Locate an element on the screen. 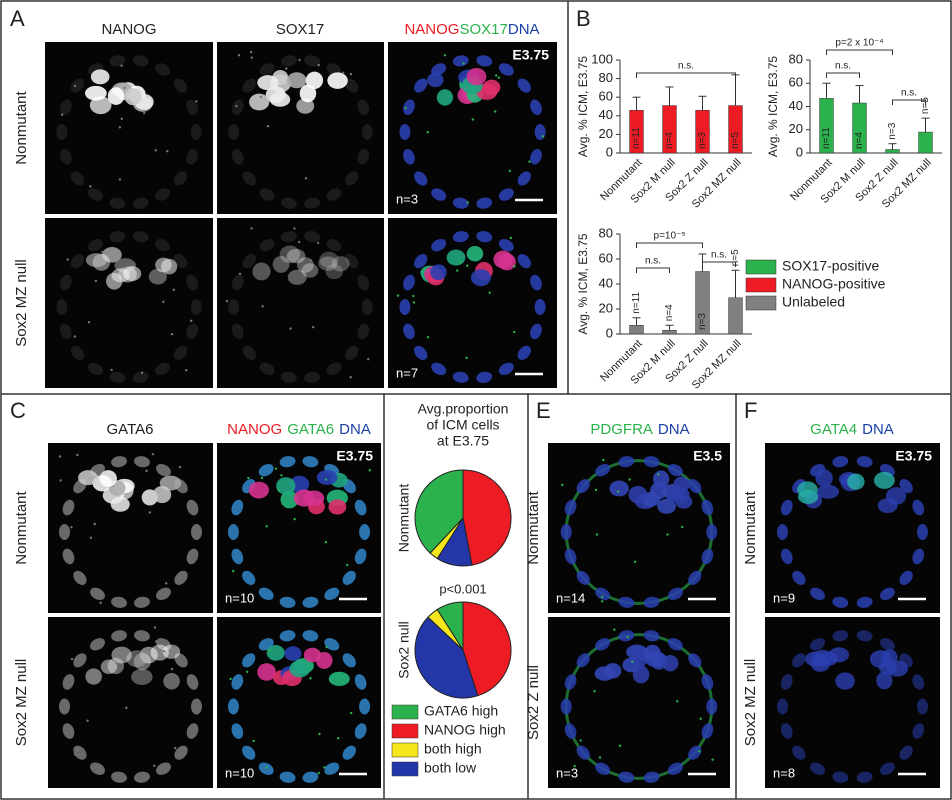 The image size is (952, 800). legend-label: both low is located at coordinates (450, 768).